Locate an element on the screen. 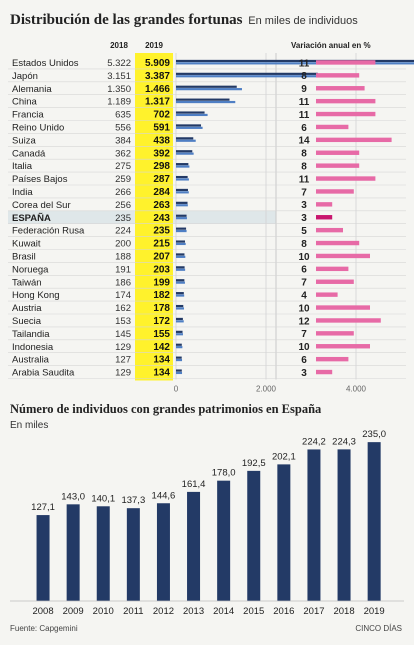 This screenshot has height=645, width=414. row-value-2018: 1.350 is located at coordinates (119, 89).